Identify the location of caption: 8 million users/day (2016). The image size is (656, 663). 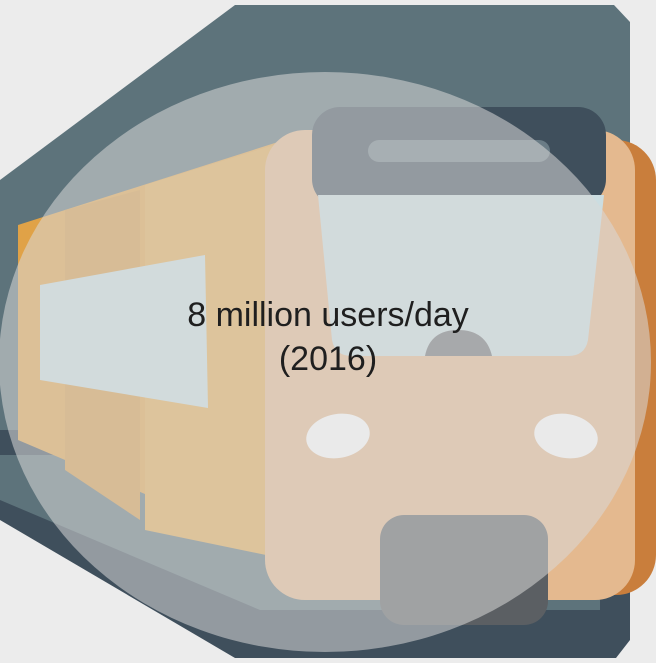
(328, 337).